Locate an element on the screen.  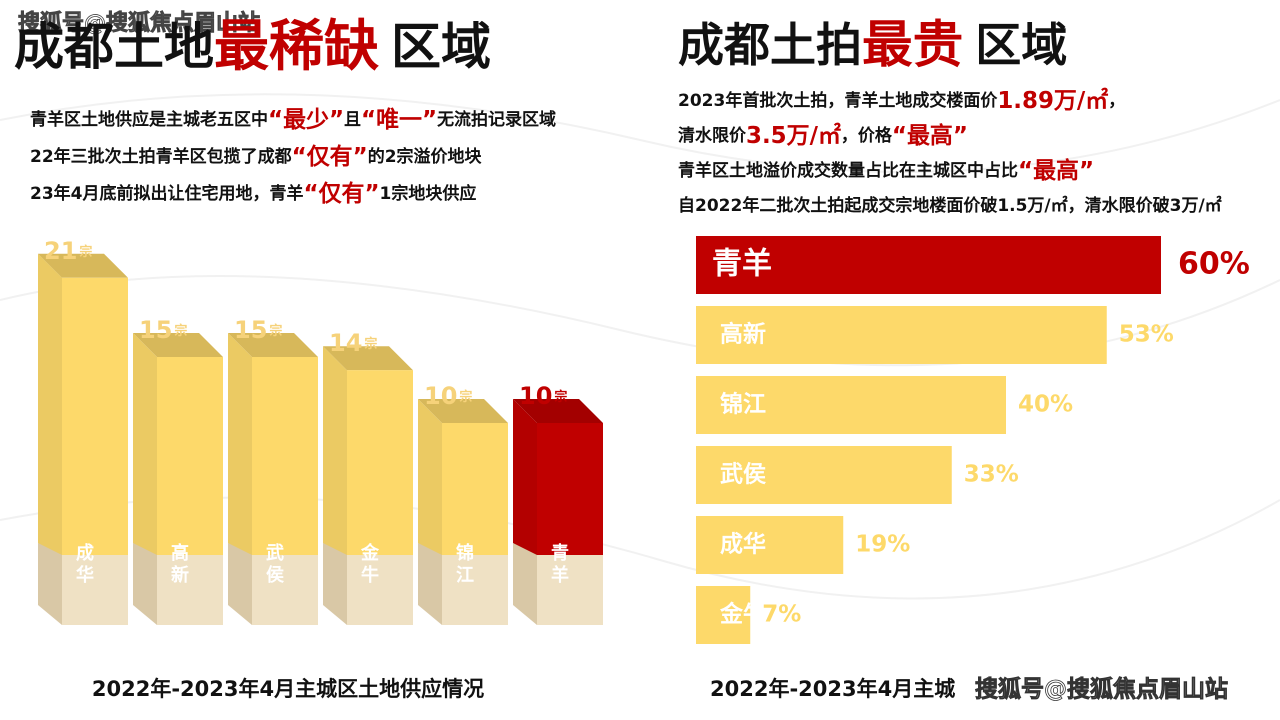
caption: 2022年-2023年4月主城 is located at coordinates (832, 689).